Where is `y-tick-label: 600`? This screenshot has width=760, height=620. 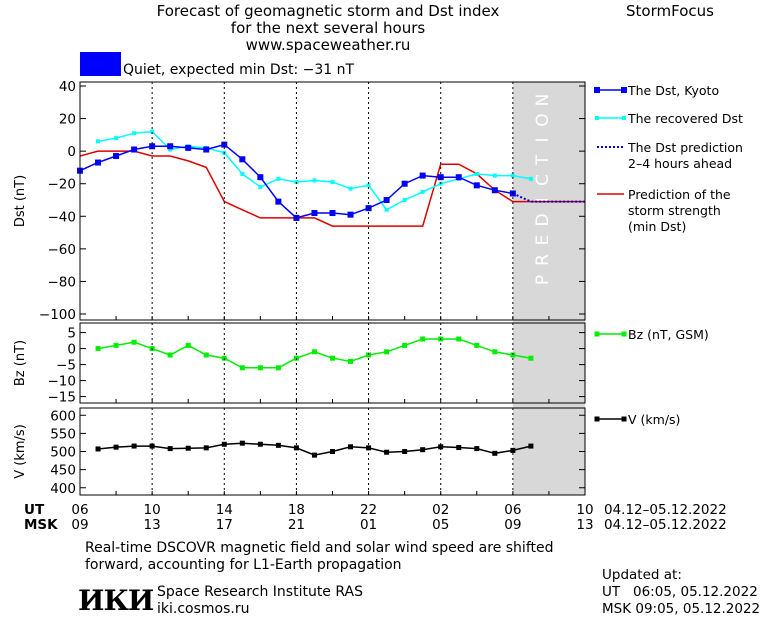 y-tick-label: 600 is located at coordinates (63, 416).